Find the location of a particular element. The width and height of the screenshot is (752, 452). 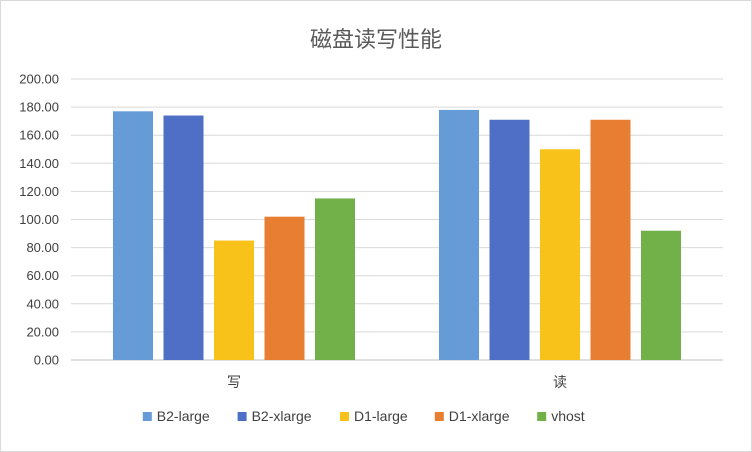

legend-item-b2-large: B2-large is located at coordinates (176, 416).